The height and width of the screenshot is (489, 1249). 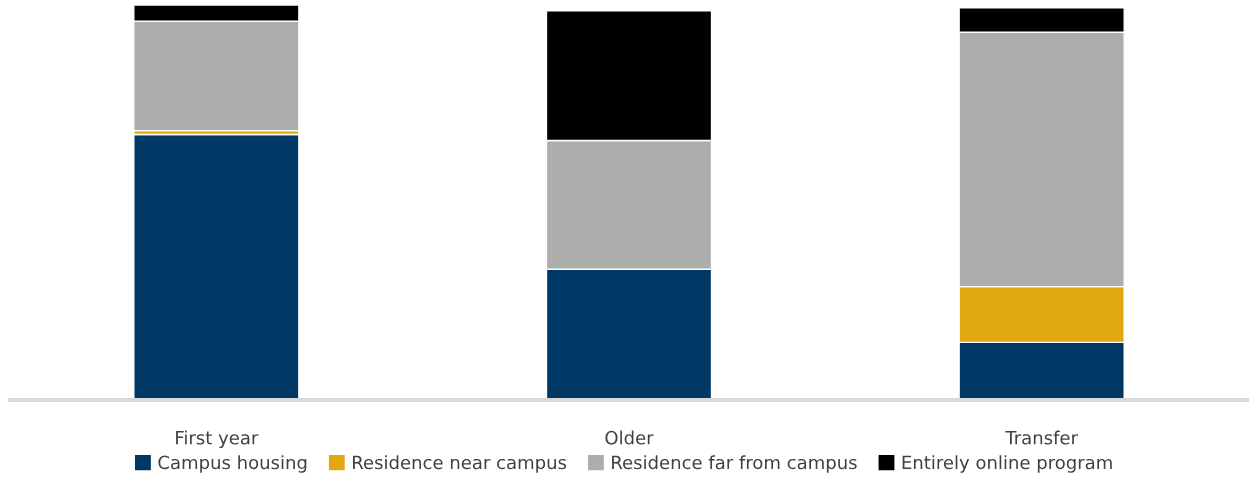 What do you see at coordinates (1041, 437) in the screenshot?
I see `x-tick-label: Transfer` at bounding box center [1041, 437].